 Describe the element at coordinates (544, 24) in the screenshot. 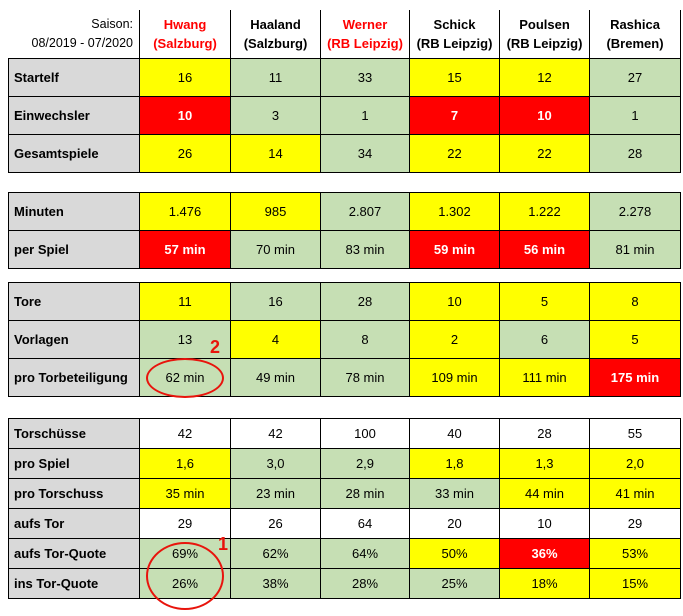

I see `player-name: Poulsen` at that location.